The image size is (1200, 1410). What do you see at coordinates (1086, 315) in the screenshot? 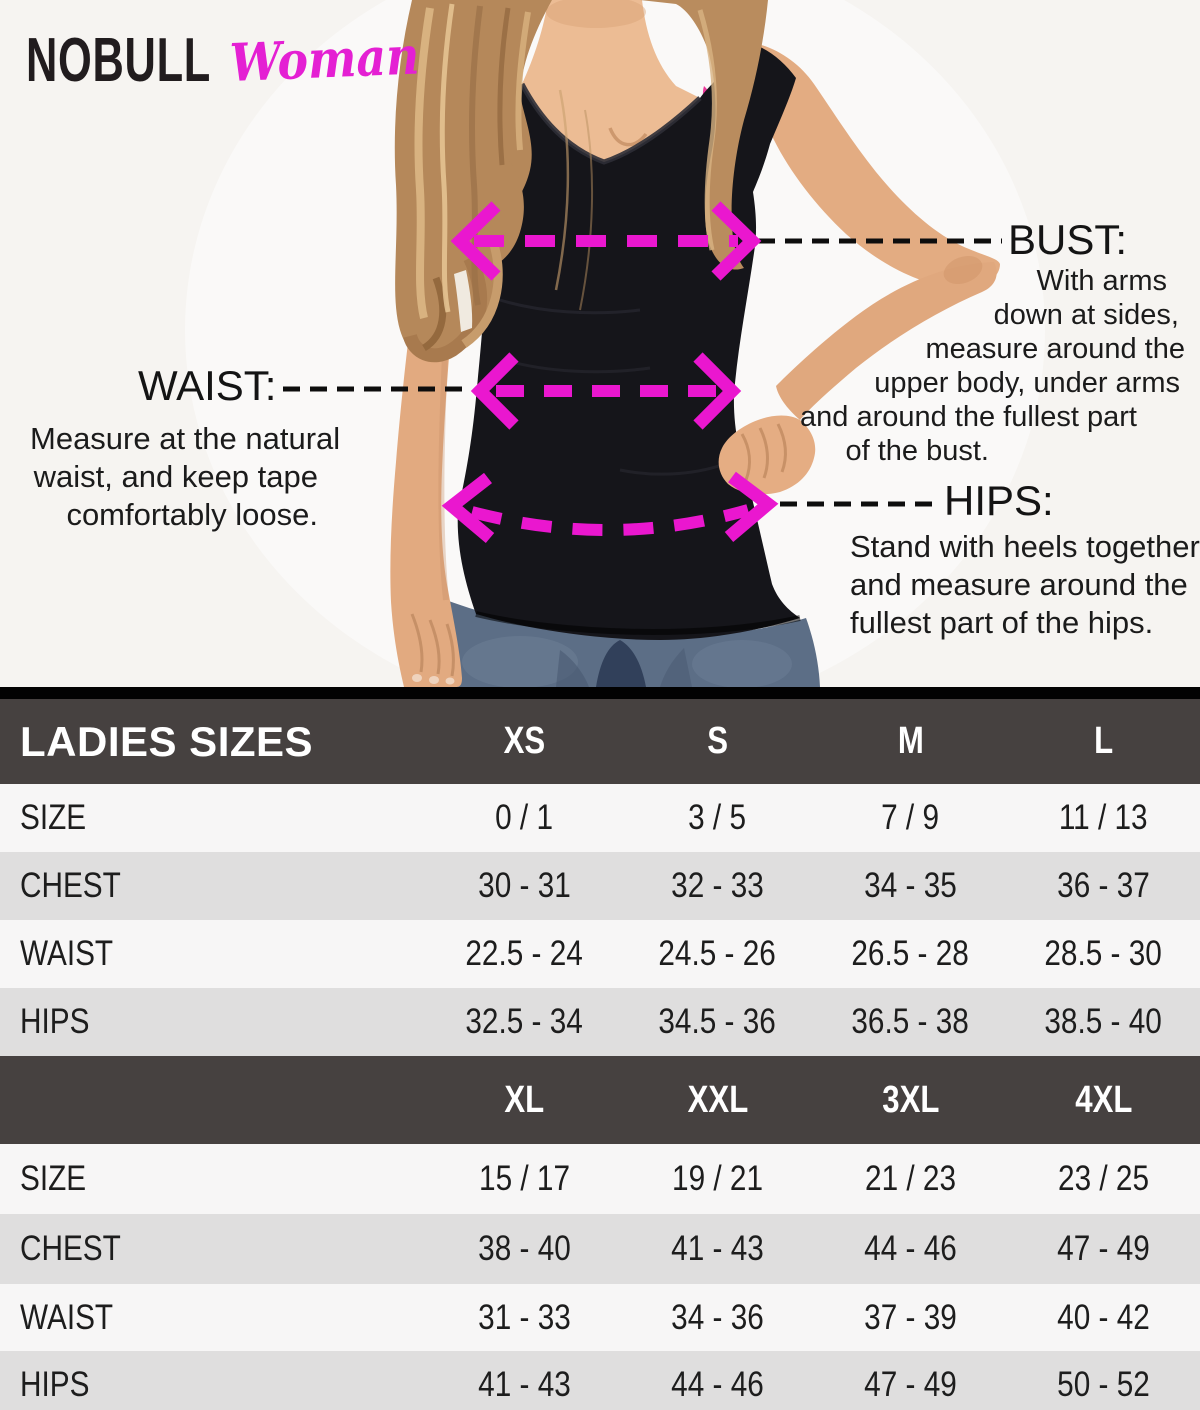
I see `bust-description-line: down at sides,` at bounding box center [1086, 315].